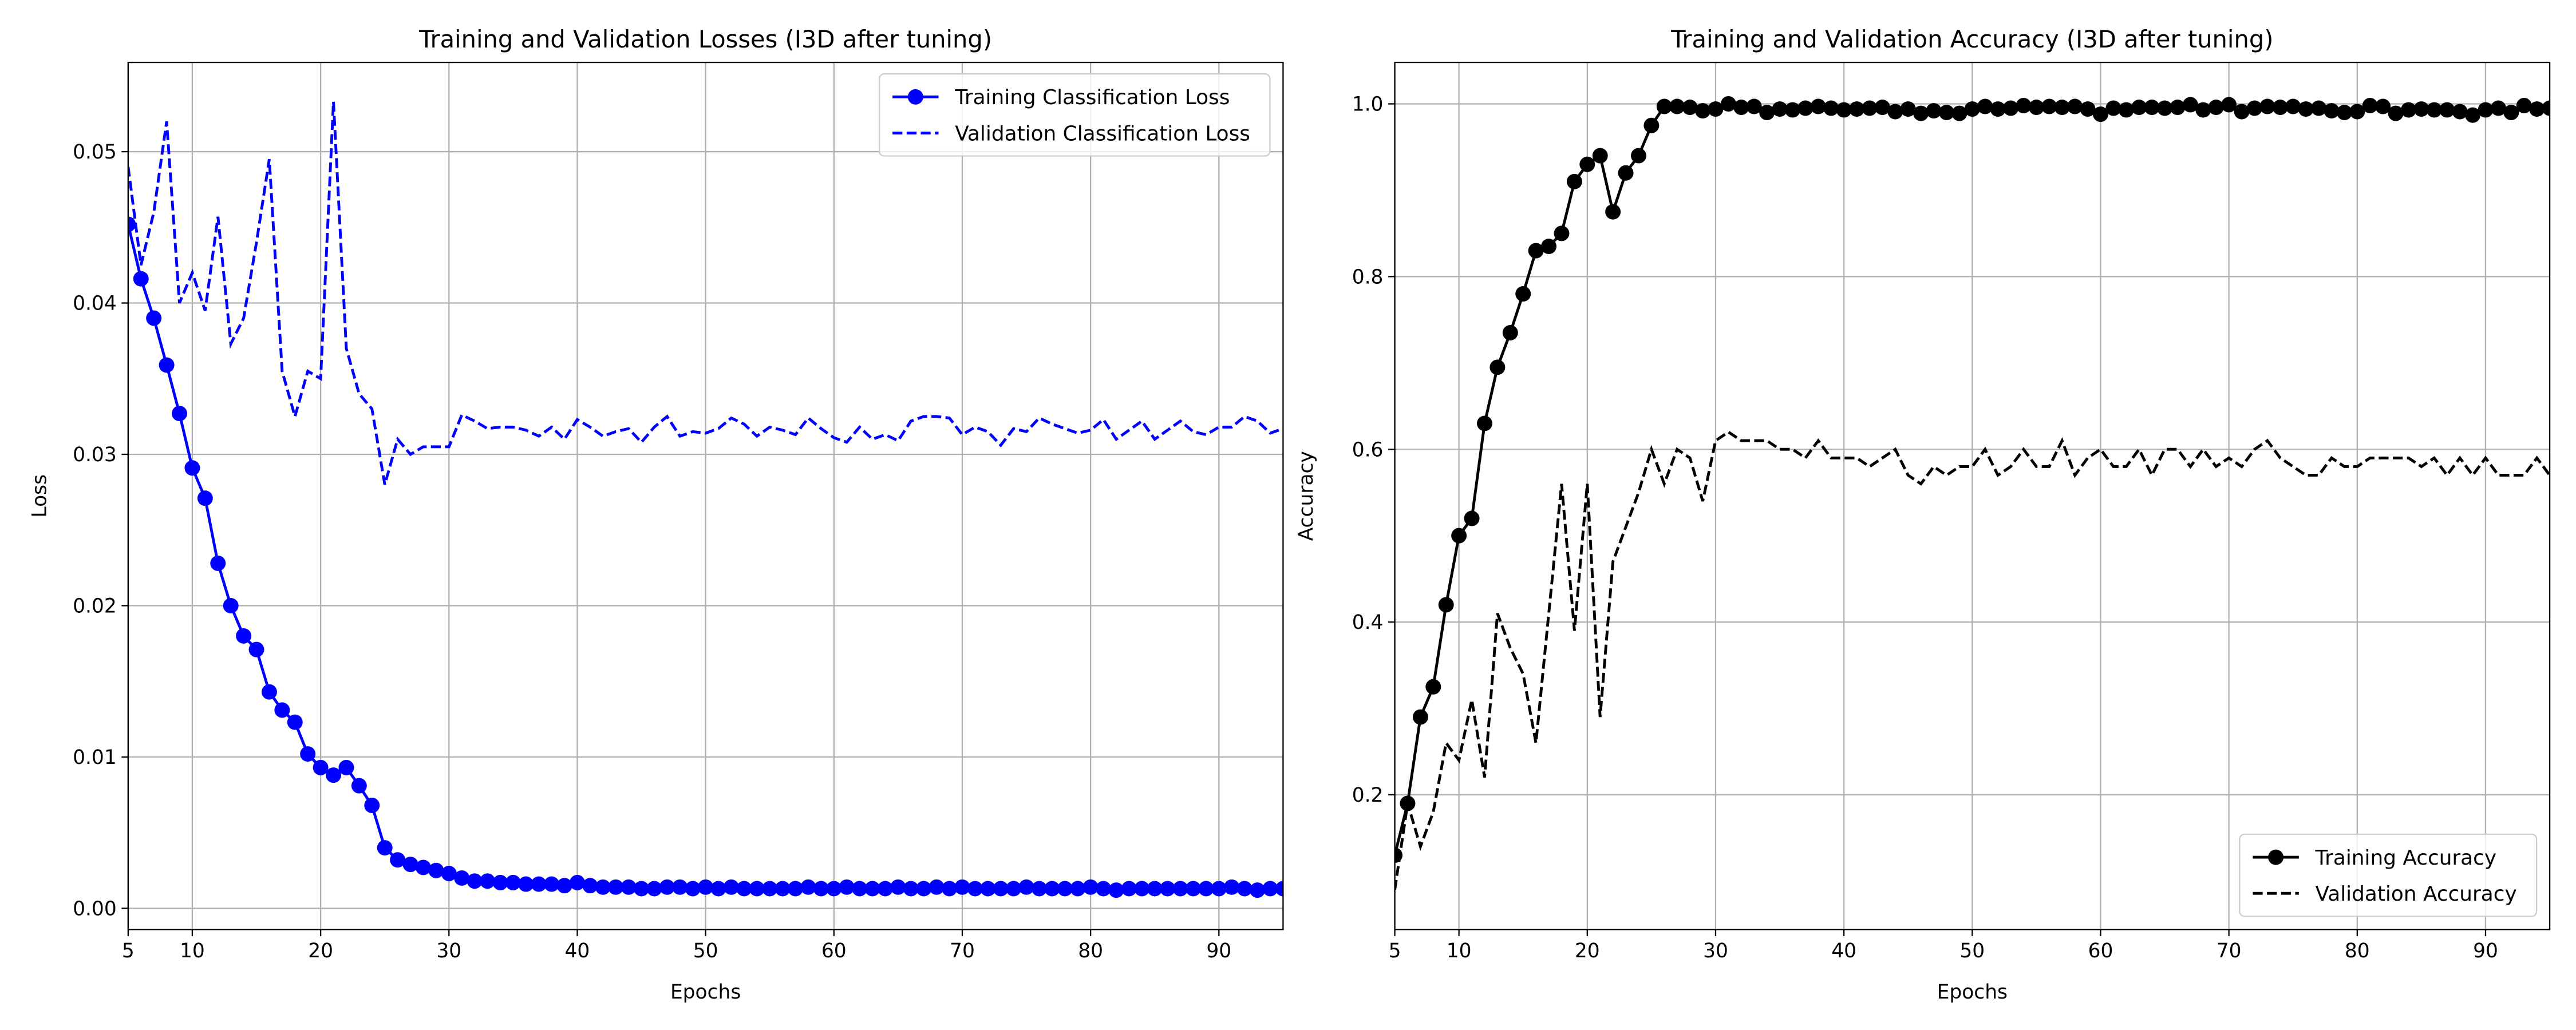 The image size is (2576, 1030). Describe the element at coordinates (2100, 951) in the screenshot. I see `x-tick-label: 60` at that location.